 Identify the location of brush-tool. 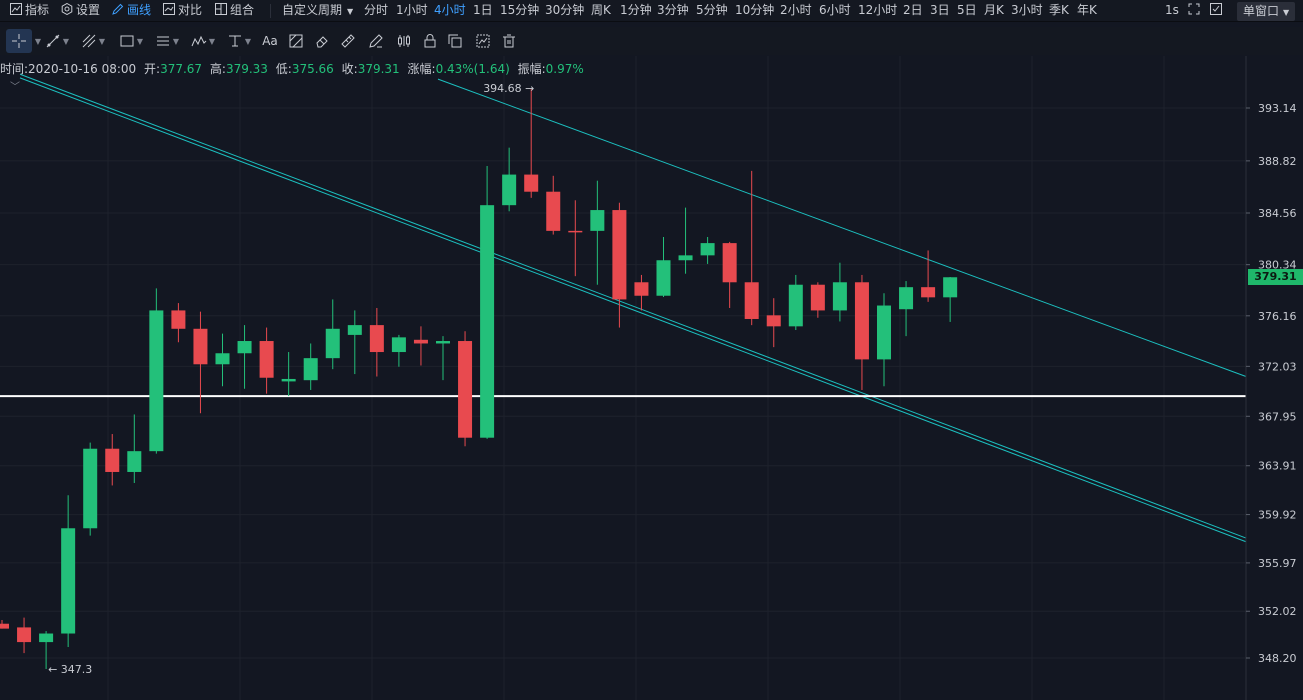
(296, 41).